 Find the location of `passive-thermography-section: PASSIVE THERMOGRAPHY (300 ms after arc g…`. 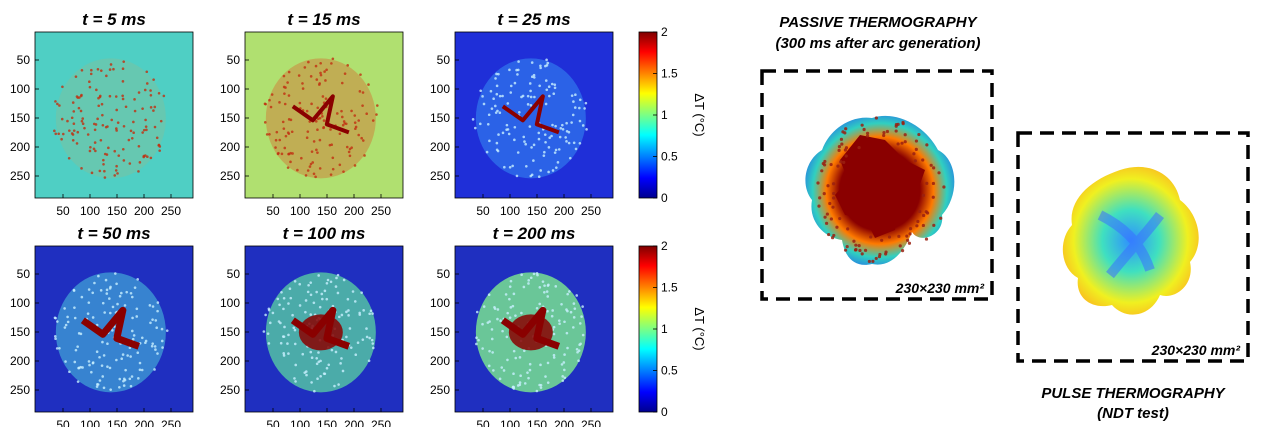

passive-thermography-section: PASSIVE THERMOGRAPHY (300 ms after arc g… is located at coordinates (877, 157).